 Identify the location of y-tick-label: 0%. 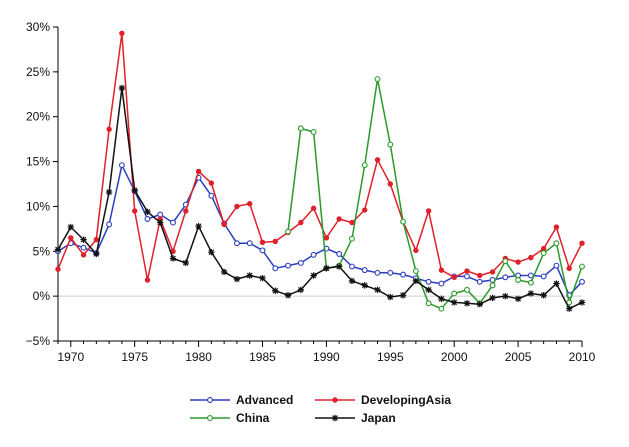
(42, 296).